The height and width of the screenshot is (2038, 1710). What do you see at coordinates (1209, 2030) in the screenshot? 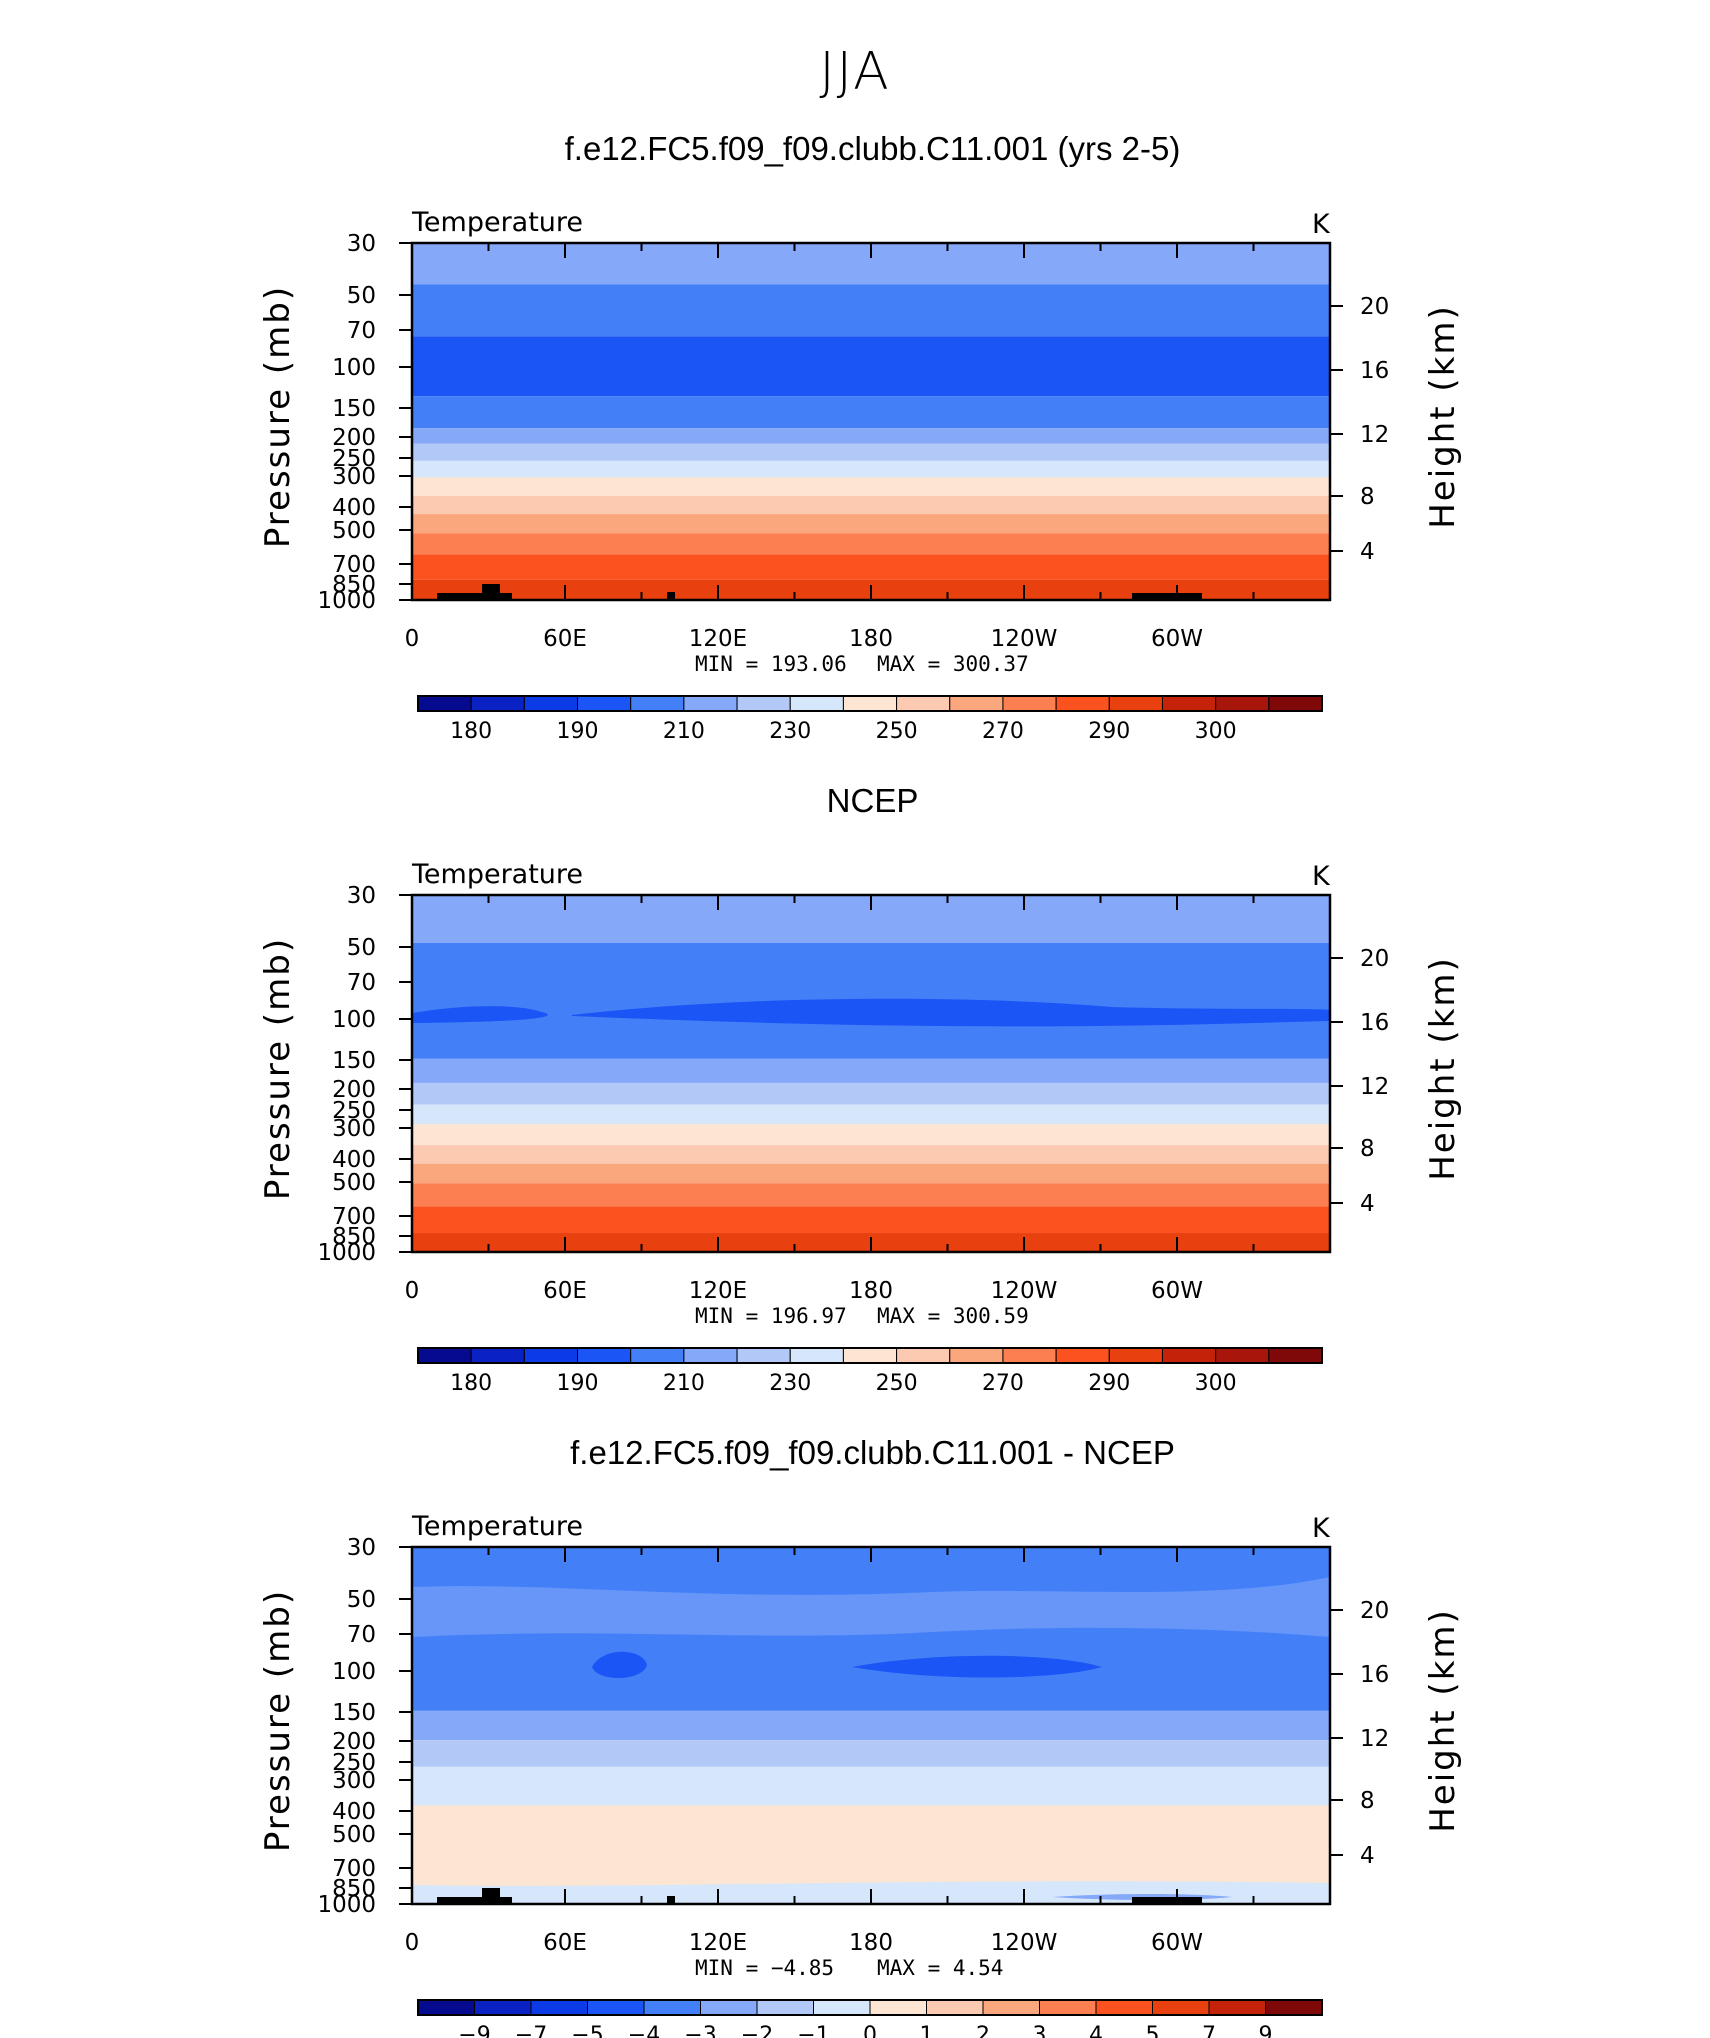
I see `colorbar-label: 7` at bounding box center [1209, 2030].